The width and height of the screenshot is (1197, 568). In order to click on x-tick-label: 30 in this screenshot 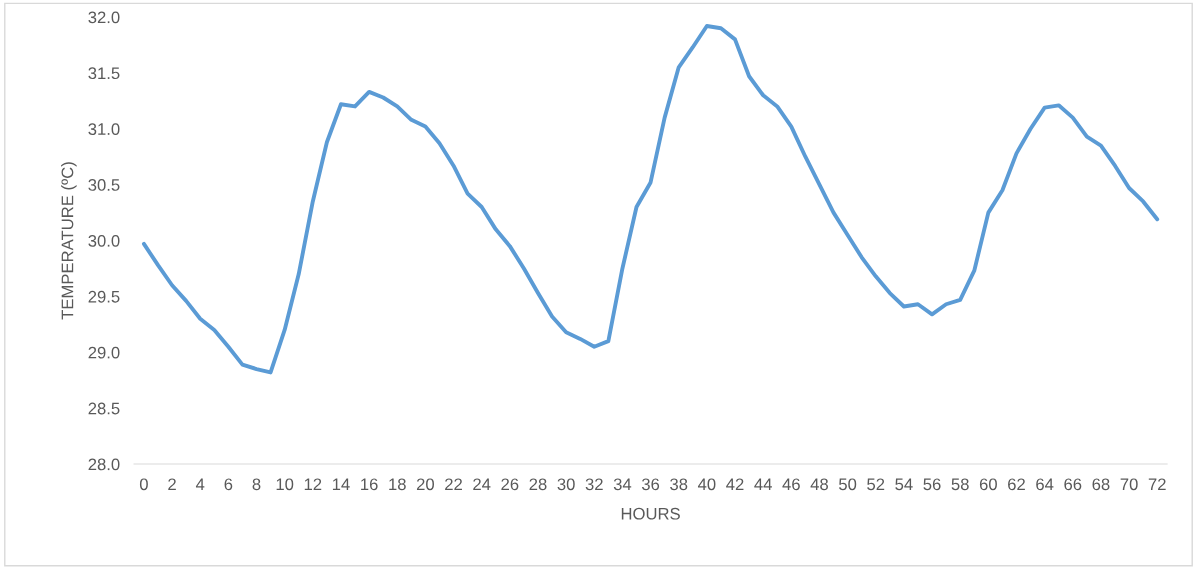, I will do `click(566, 484)`.